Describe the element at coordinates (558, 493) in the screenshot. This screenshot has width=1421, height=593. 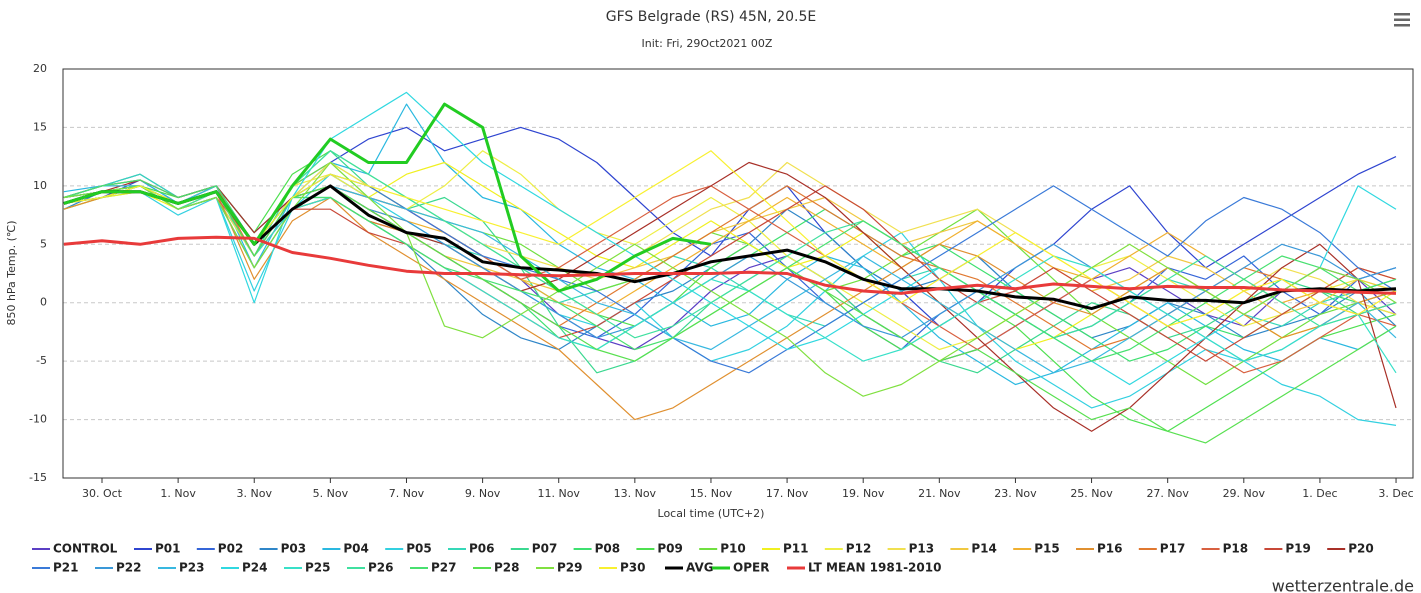
I see `x-tick-label: 11. Nov` at that location.